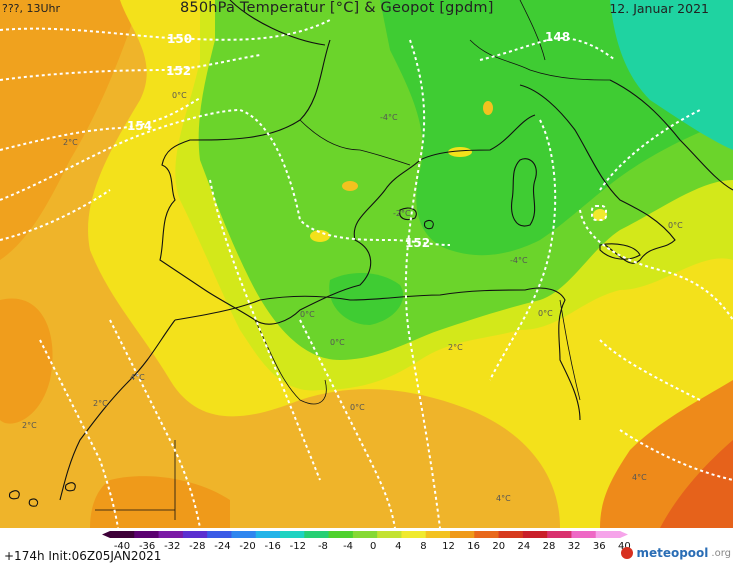 The width and height of the screenshot is (733, 566). Describe the element at coordinates (659, 8) in the screenshot. I see `valid-date: 12. Januar 2021` at that location.